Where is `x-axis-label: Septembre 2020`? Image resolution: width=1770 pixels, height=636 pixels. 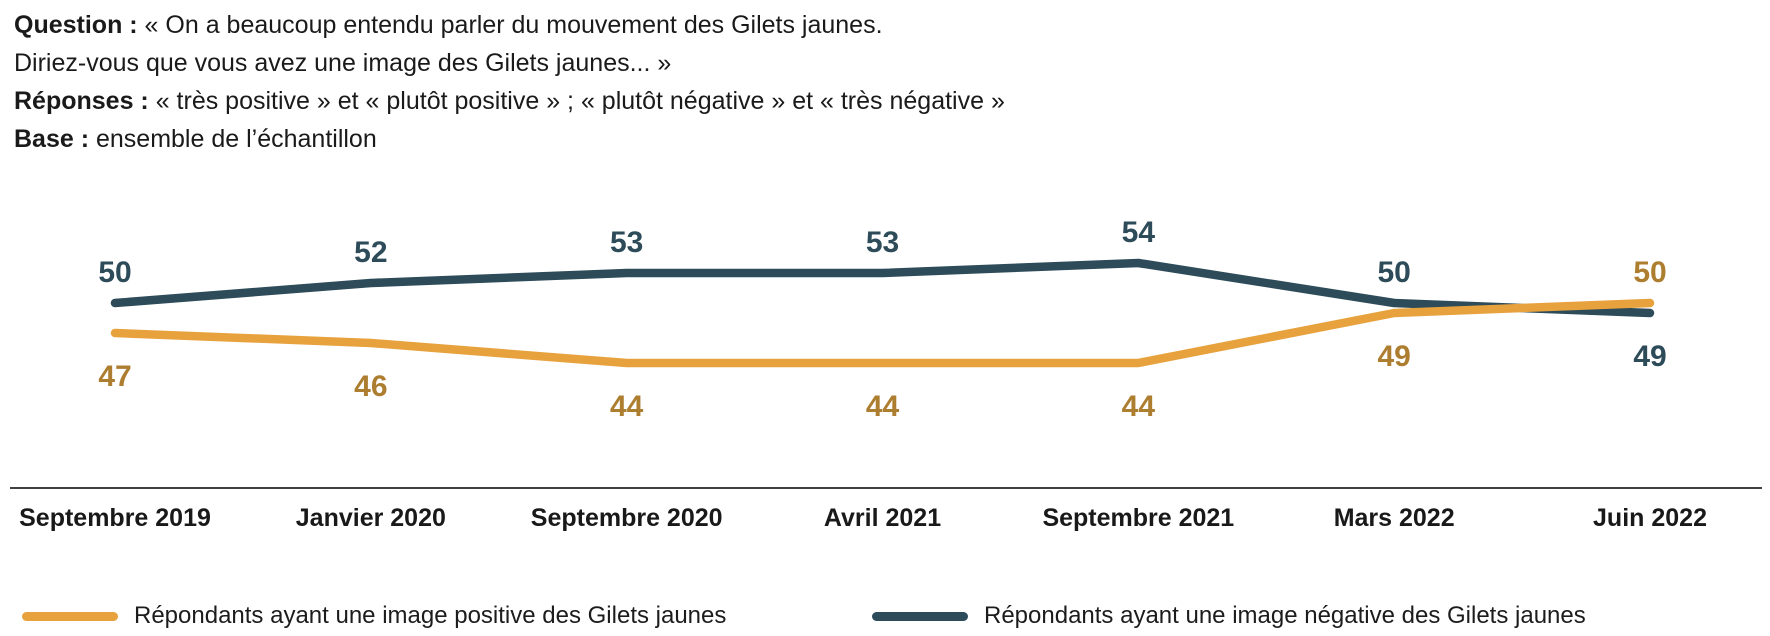 x-axis-label: Septembre 2020 is located at coordinates (626, 518).